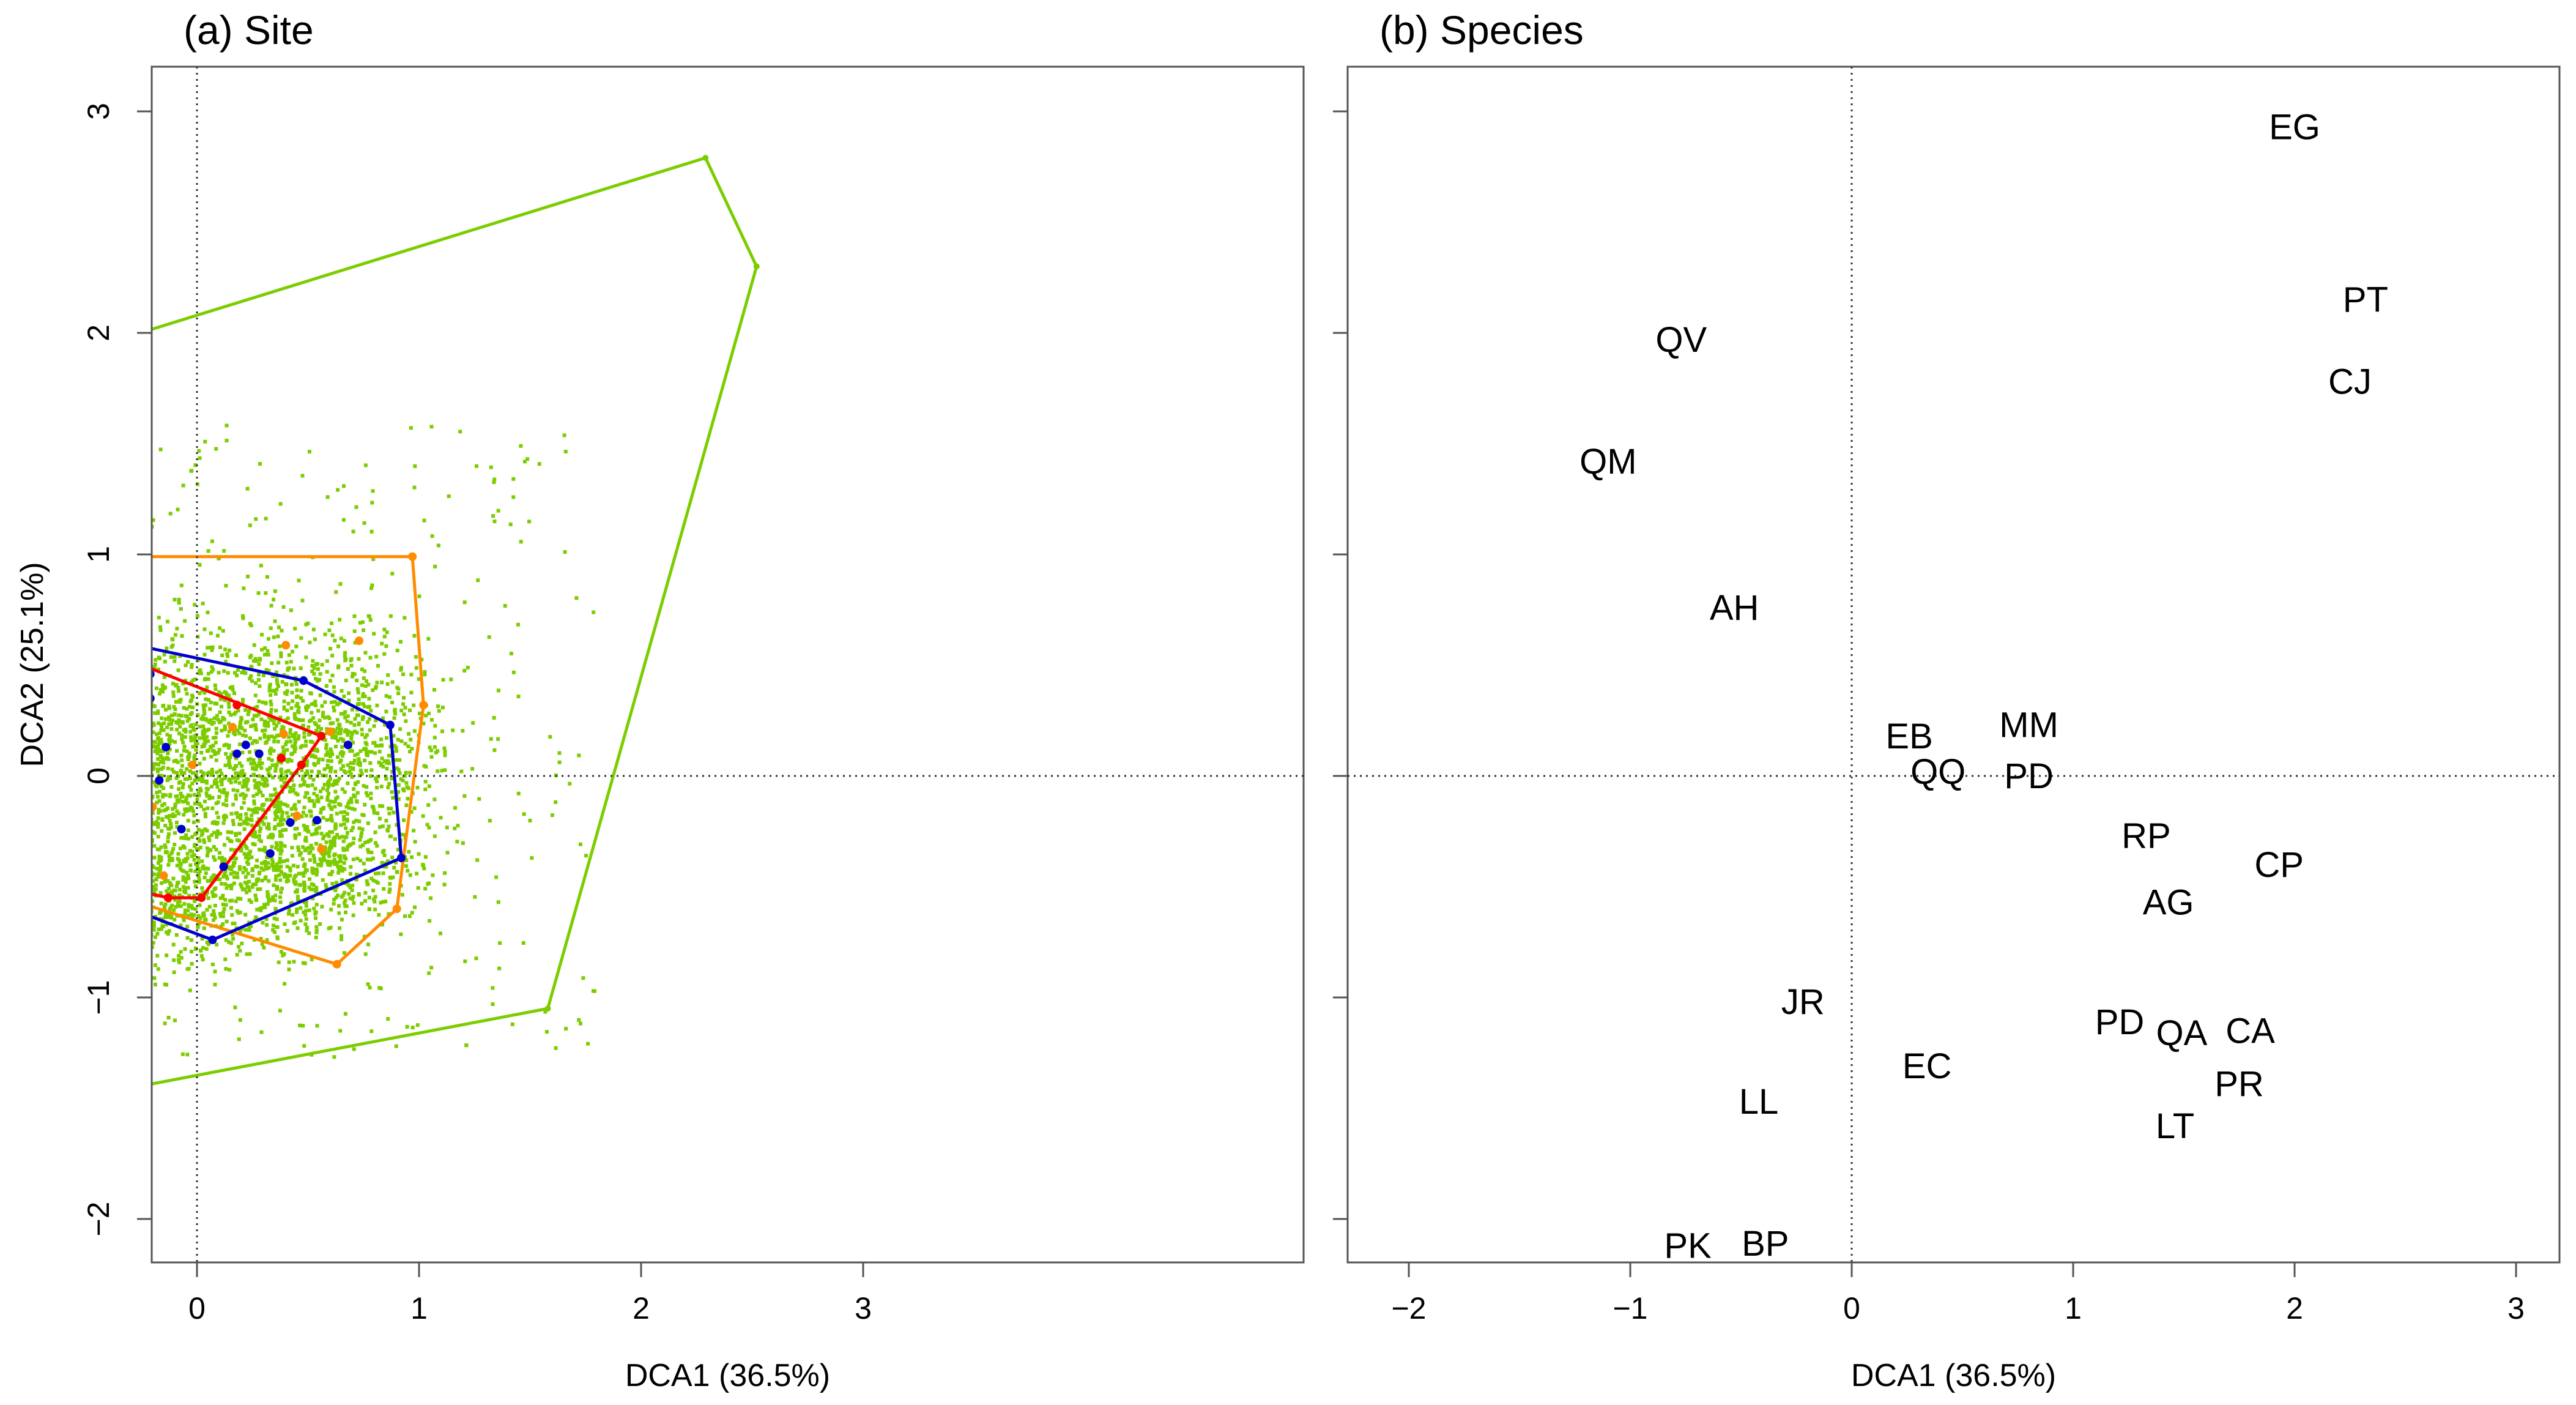 The image size is (2576, 1405). What do you see at coordinates (1851, 1308) in the screenshot?
I see `x-tick-label-b: 0` at bounding box center [1851, 1308].